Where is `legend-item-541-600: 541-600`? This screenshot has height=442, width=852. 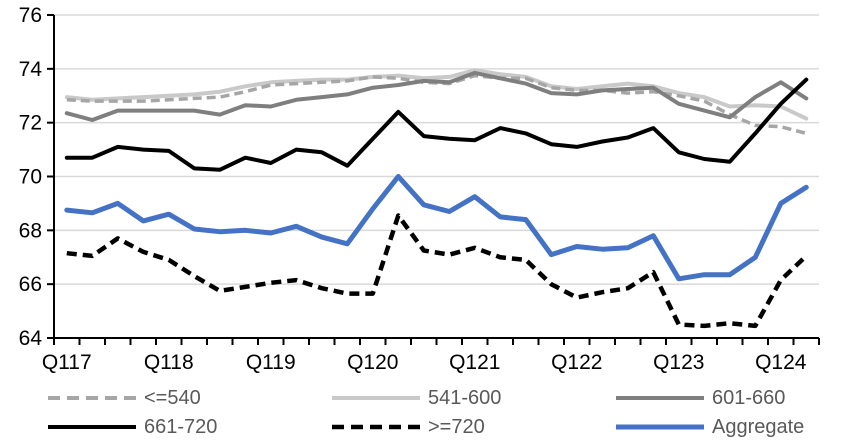 legend-item-541-600: 541-600 is located at coordinates (416, 398).